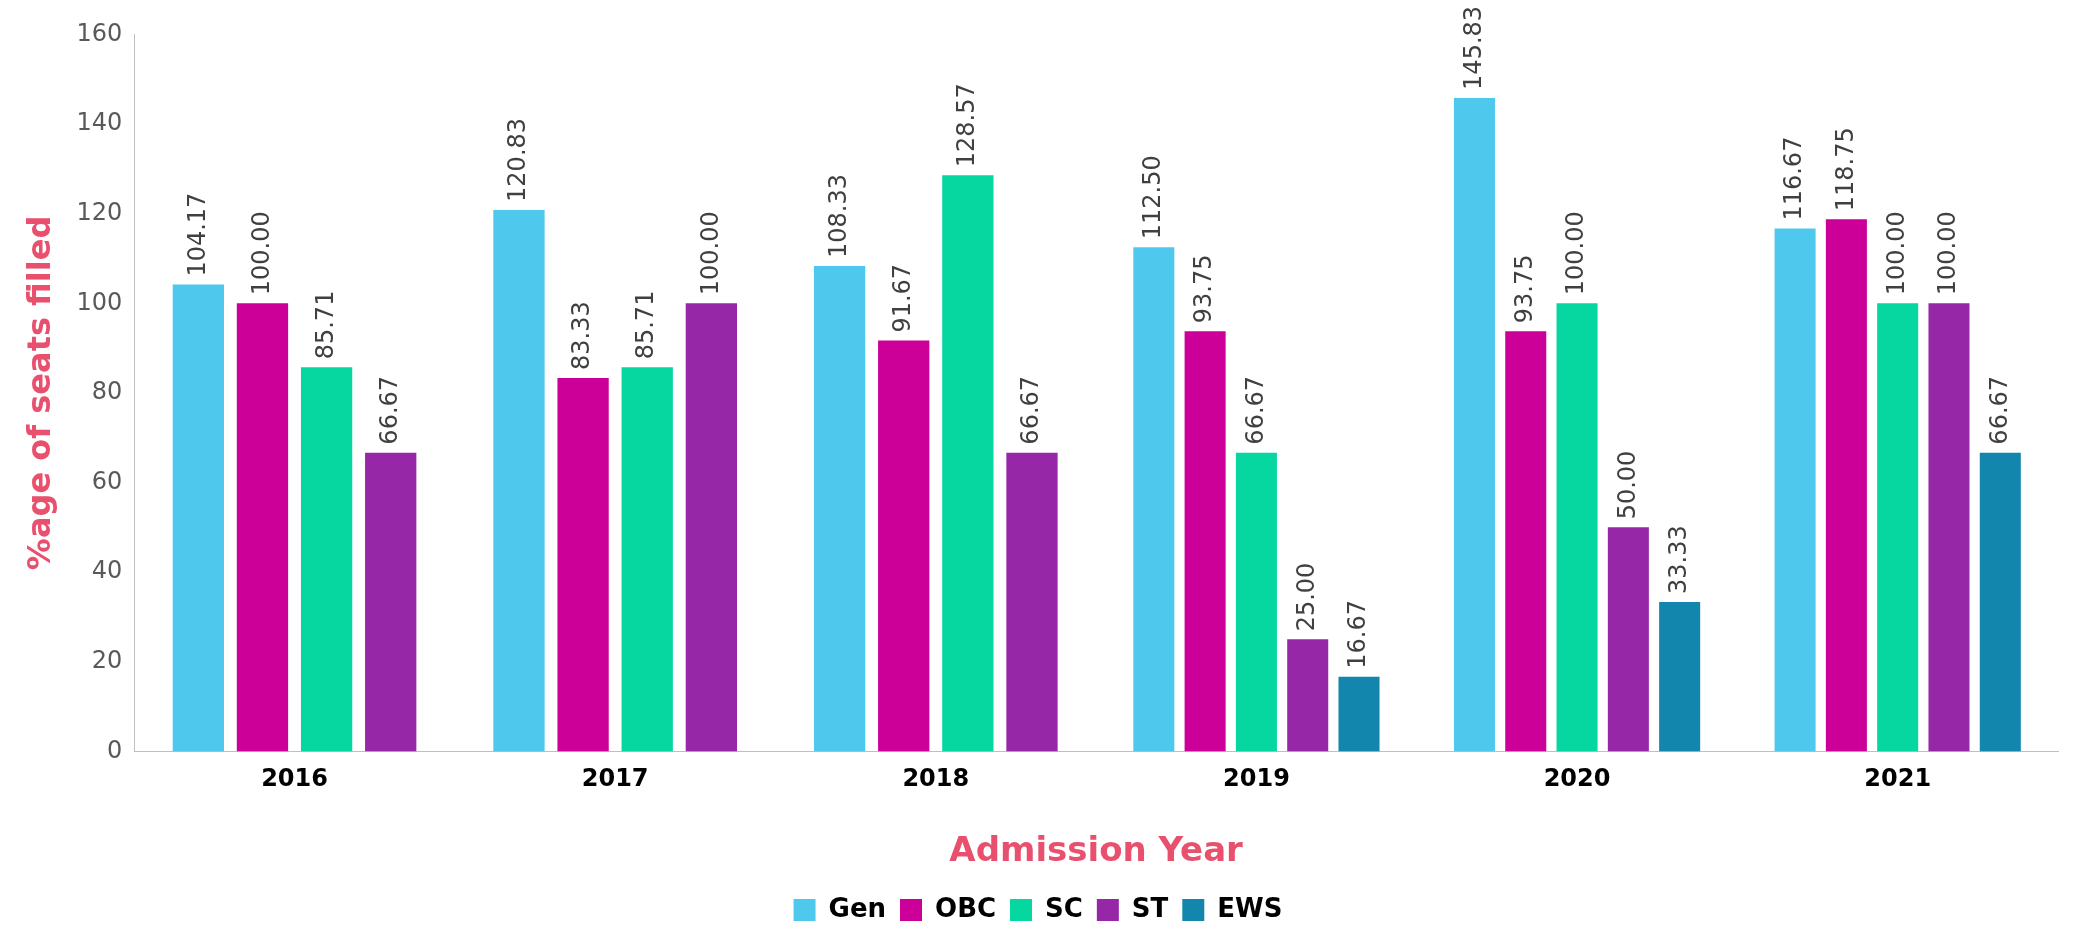 This screenshot has height=946, width=2090. Describe the element at coordinates (1844, 169) in the screenshot. I see `data-label: 118.75` at that location.